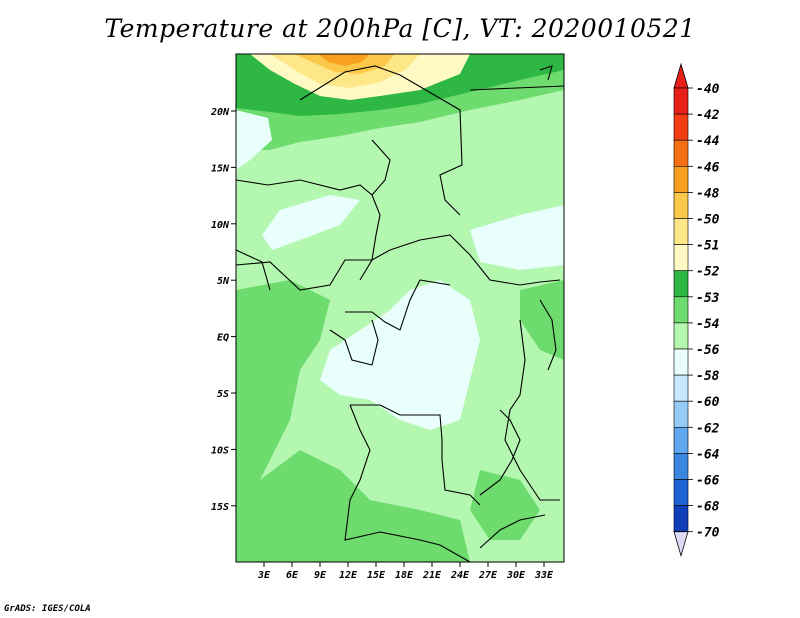  What do you see at coordinates (708, 167) in the screenshot?
I see `colorbar-label: -46` at bounding box center [708, 167].